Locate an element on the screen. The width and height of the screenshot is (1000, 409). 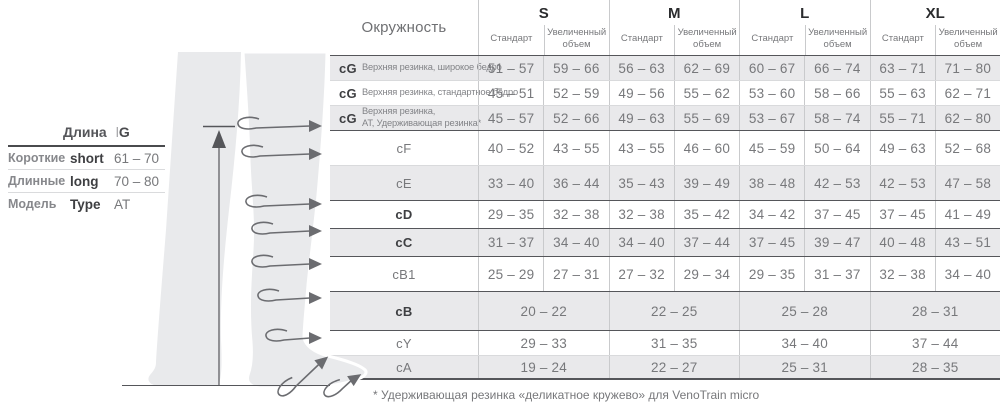
measure-point-label: cE is located at coordinates (404, 183).